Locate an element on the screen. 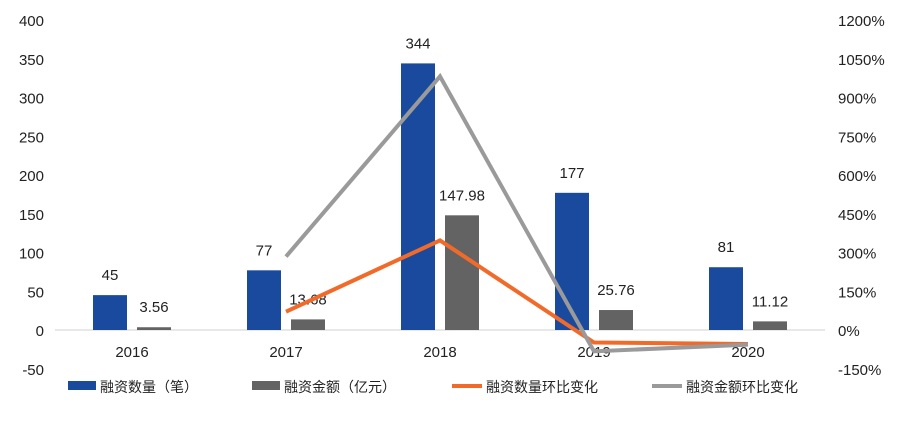 Image resolution: width=906 pixels, height=439 pixels. y-left-tick: 0 is located at coordinates (40, 331).